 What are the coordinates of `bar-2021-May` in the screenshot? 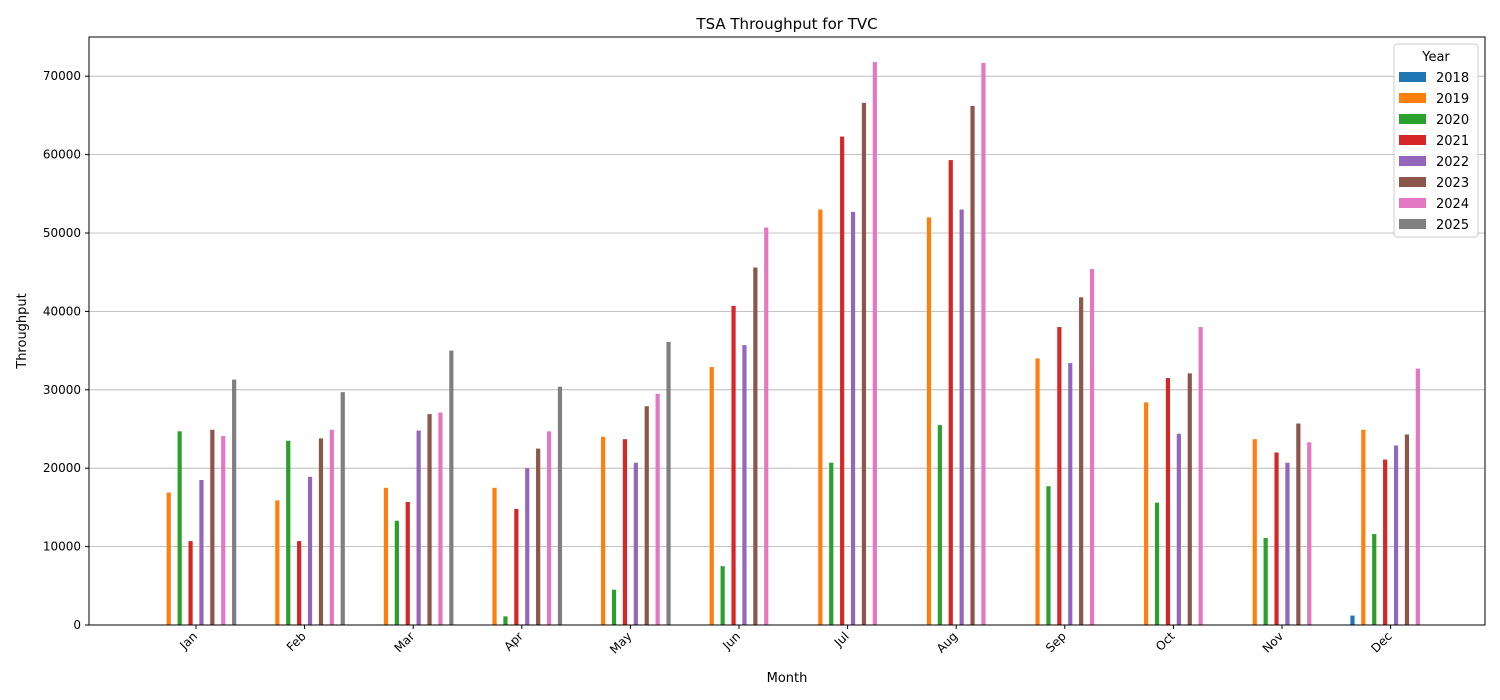 It's located at (625, 532).